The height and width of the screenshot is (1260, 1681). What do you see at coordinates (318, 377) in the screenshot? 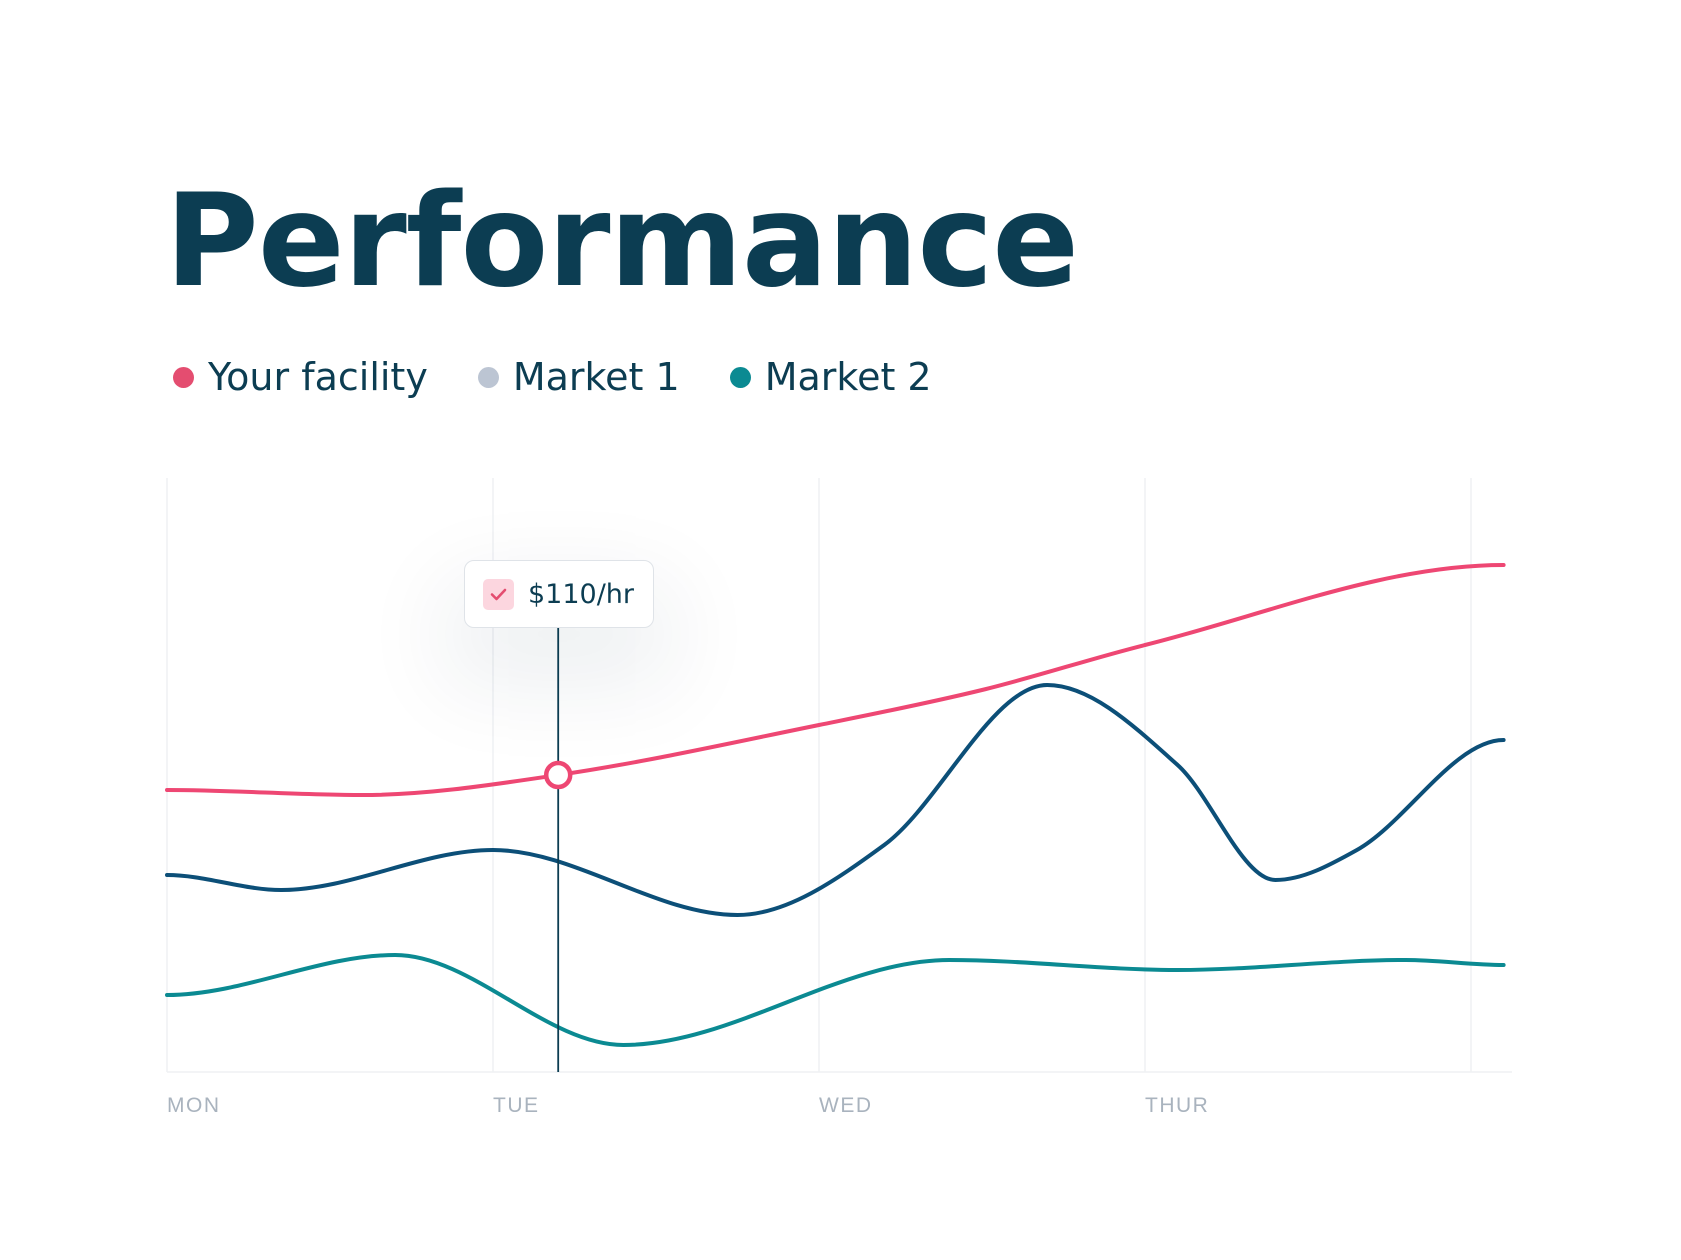
I see `legend-label-your-facility: Your facility` at bounding box center [318, 377].